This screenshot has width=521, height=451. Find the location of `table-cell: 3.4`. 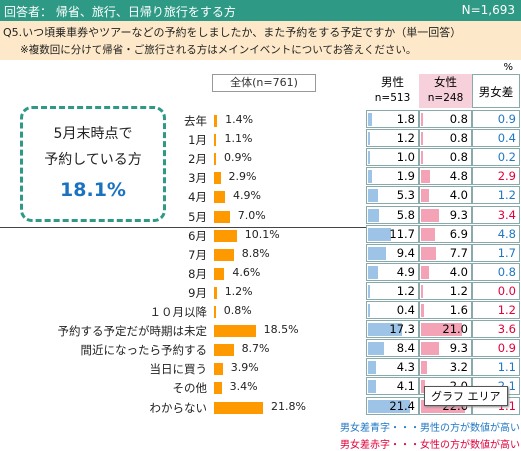

table-cell: 3.4 is located at coordinates (496, 215).